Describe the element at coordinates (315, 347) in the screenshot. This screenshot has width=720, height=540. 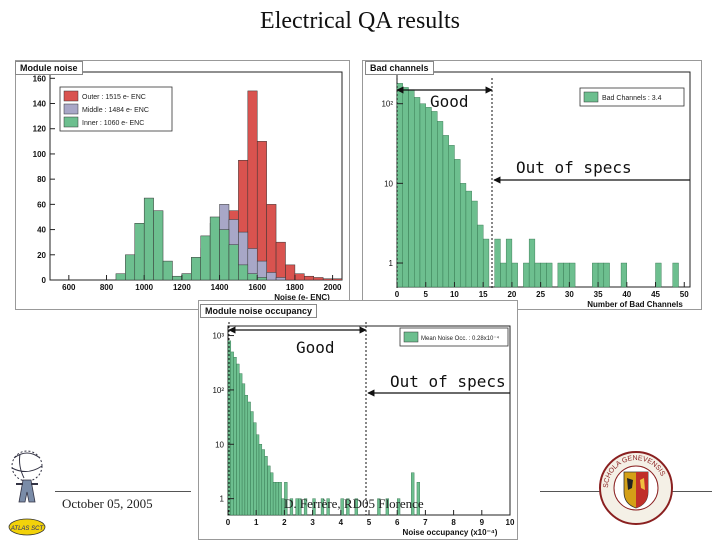
I see `good-callout-bottom: Good` at that location.